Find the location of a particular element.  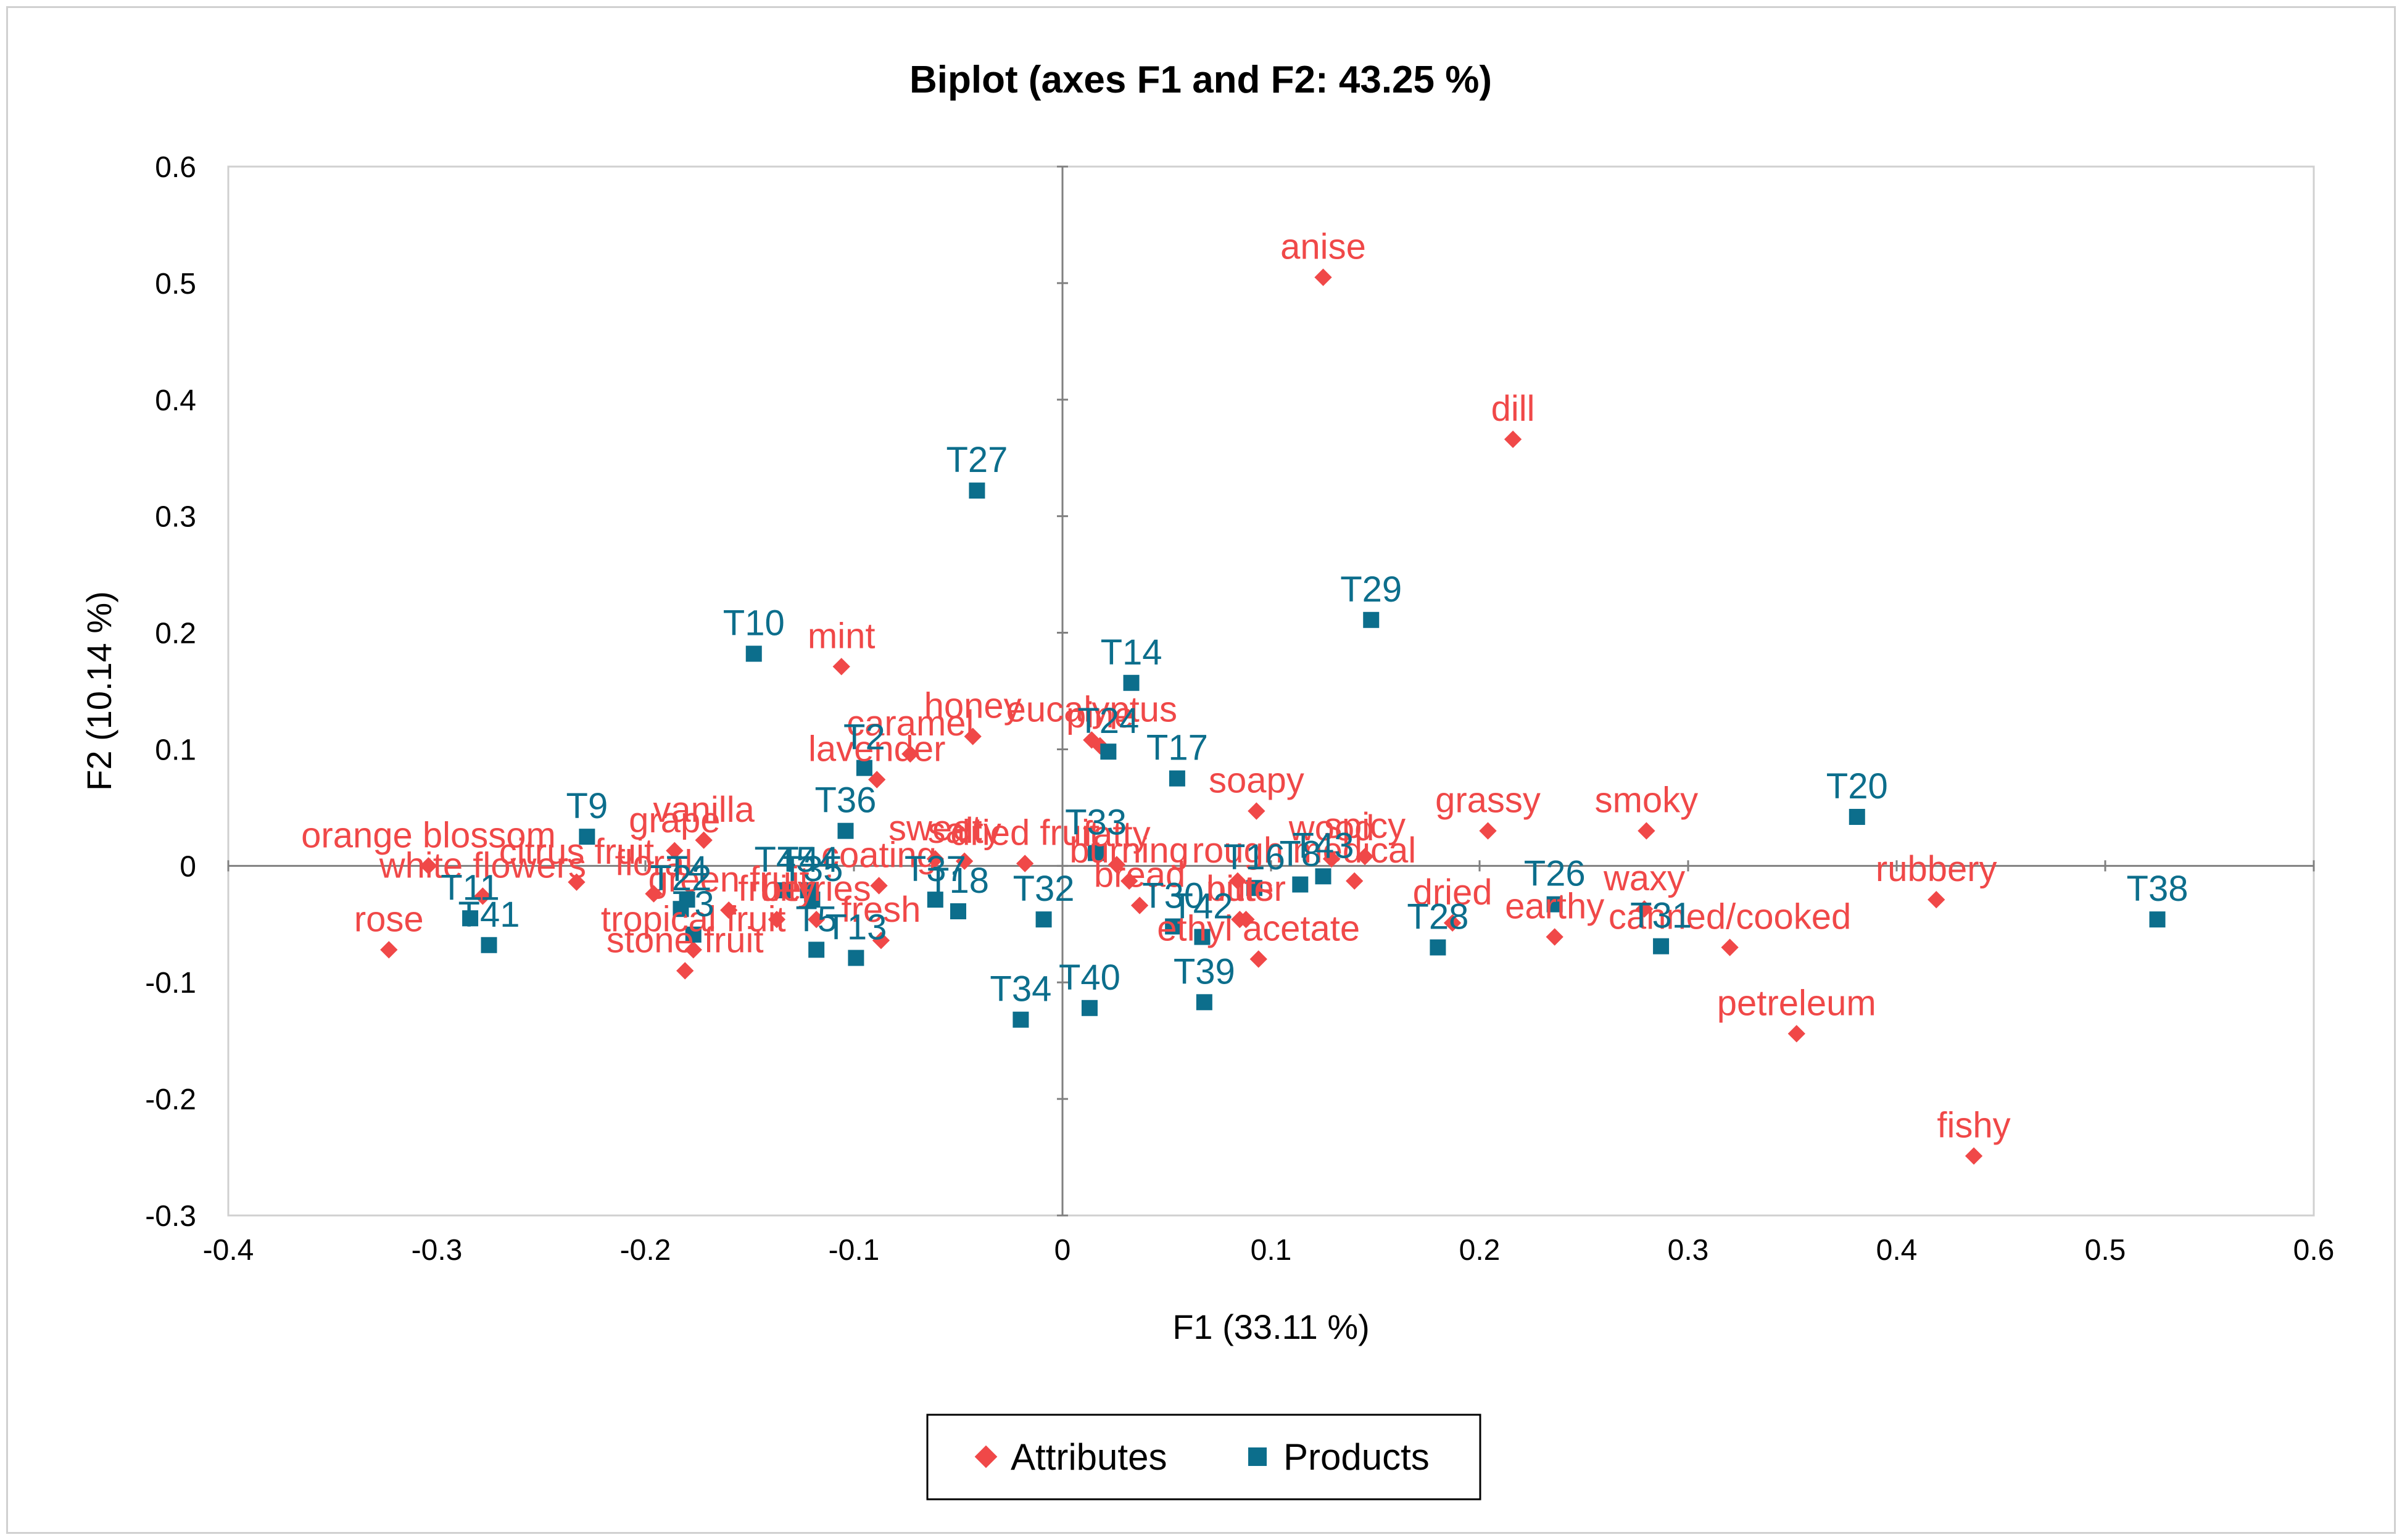

product-label: T37 is located at coordinates (936, 869).